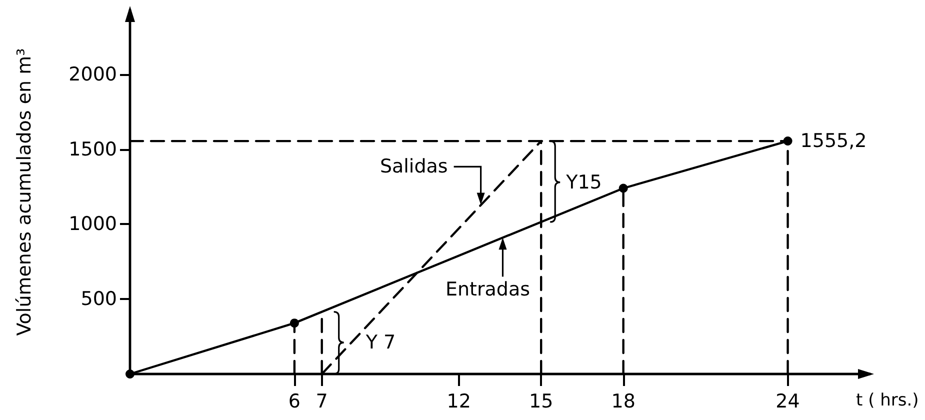 Image resolution: width=925 pixels, height=420 pixels. What do you see at coordinates (92, 74) in the screenshot?
I see `y-tick-label: 2000` at bounding box center [92, 74].